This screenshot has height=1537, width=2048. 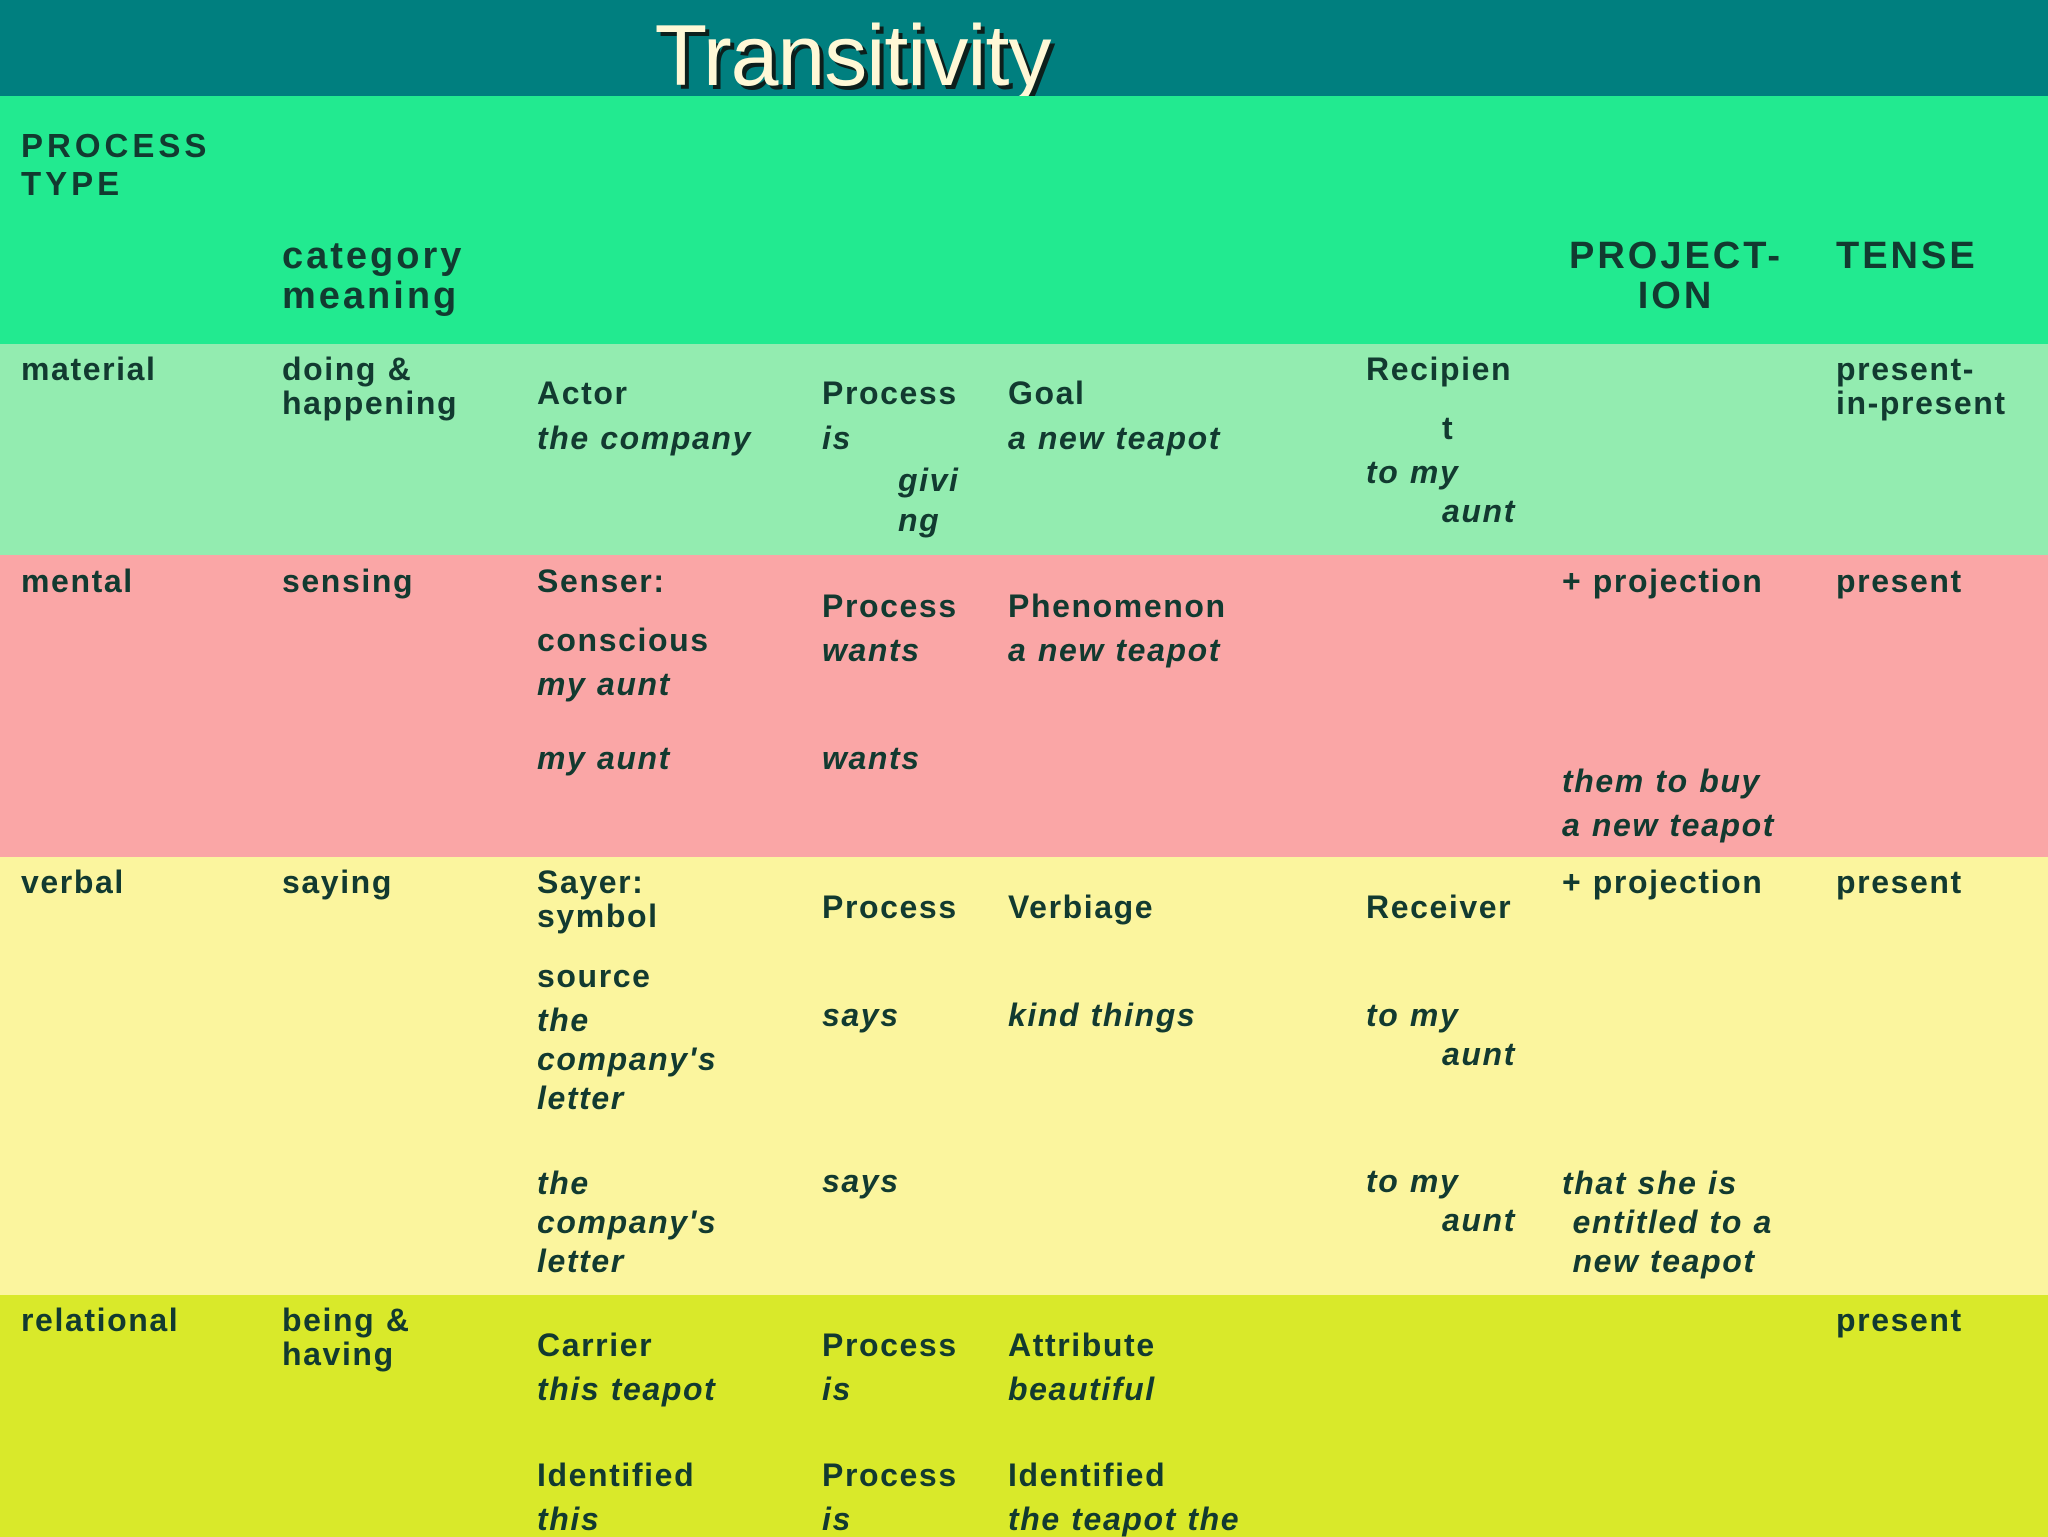 What do you see at coordinates (890, 1345) in the screenshot?
I see `relational-process-label-1: Process` at bounding box center [890, 1345].